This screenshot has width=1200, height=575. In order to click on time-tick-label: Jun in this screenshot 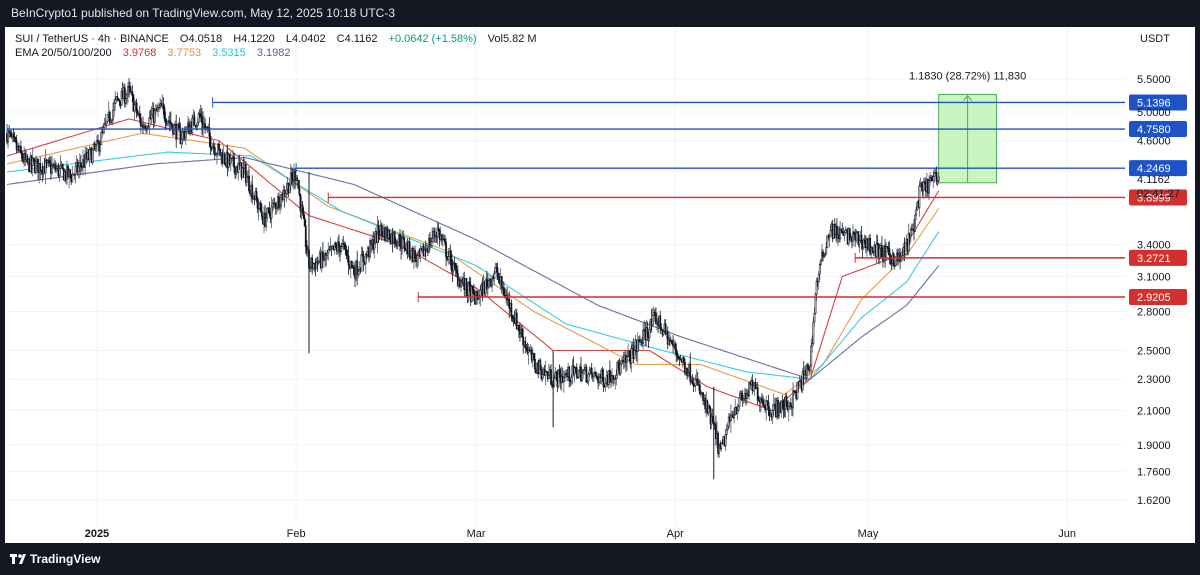, I will do `click(1067, 534)`.